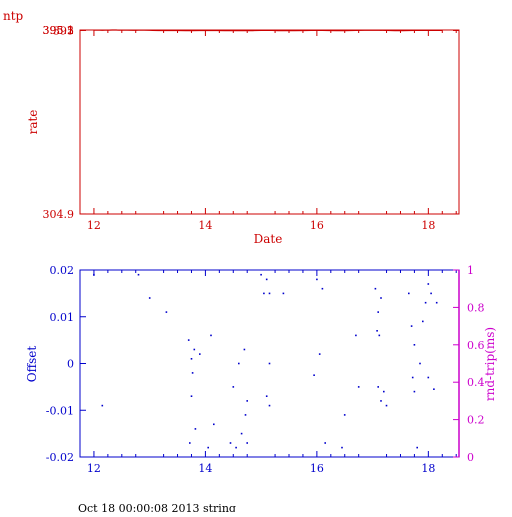  I want to click on rndtrip-y-tick-label: 0.8, so click(476, 307).